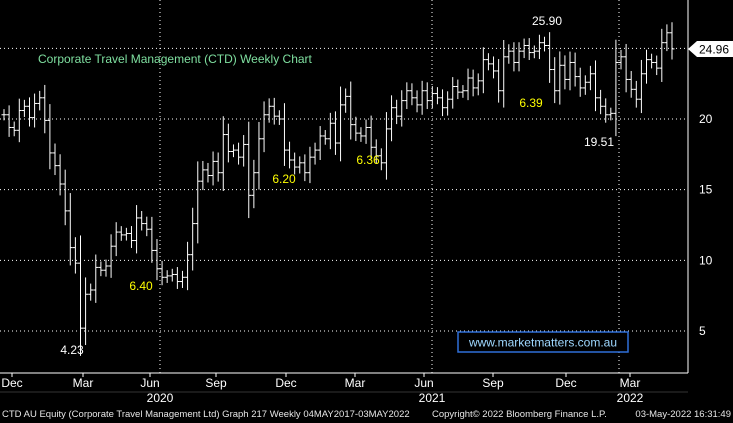  Describe the element at coordinates (531, 103) in the screenshot. I see `price-annotation: 6.39` at that location.